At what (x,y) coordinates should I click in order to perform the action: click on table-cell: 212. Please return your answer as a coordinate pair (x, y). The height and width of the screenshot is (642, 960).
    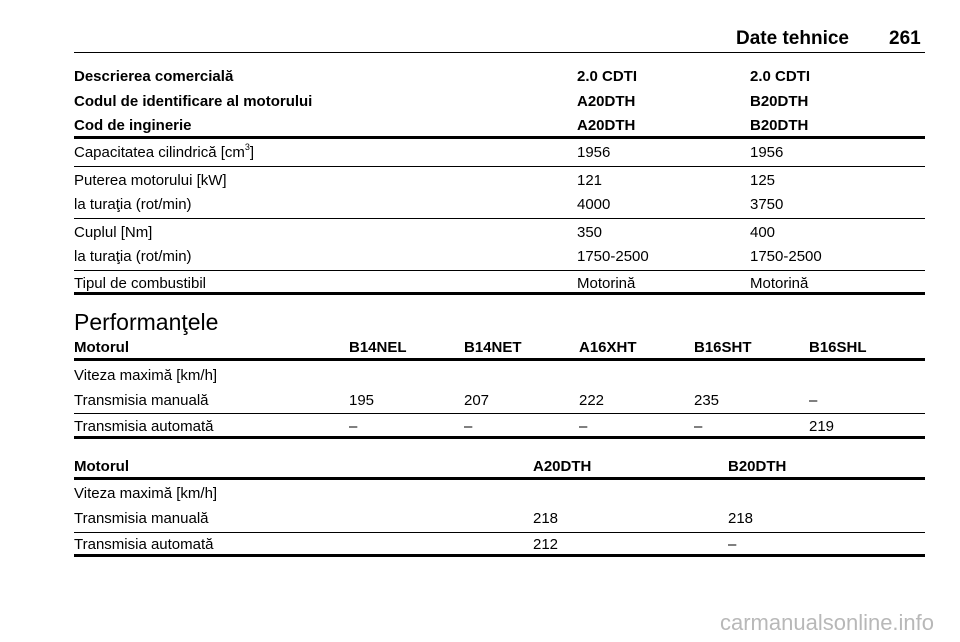
    Looking at the image, I should click on (546, 544).